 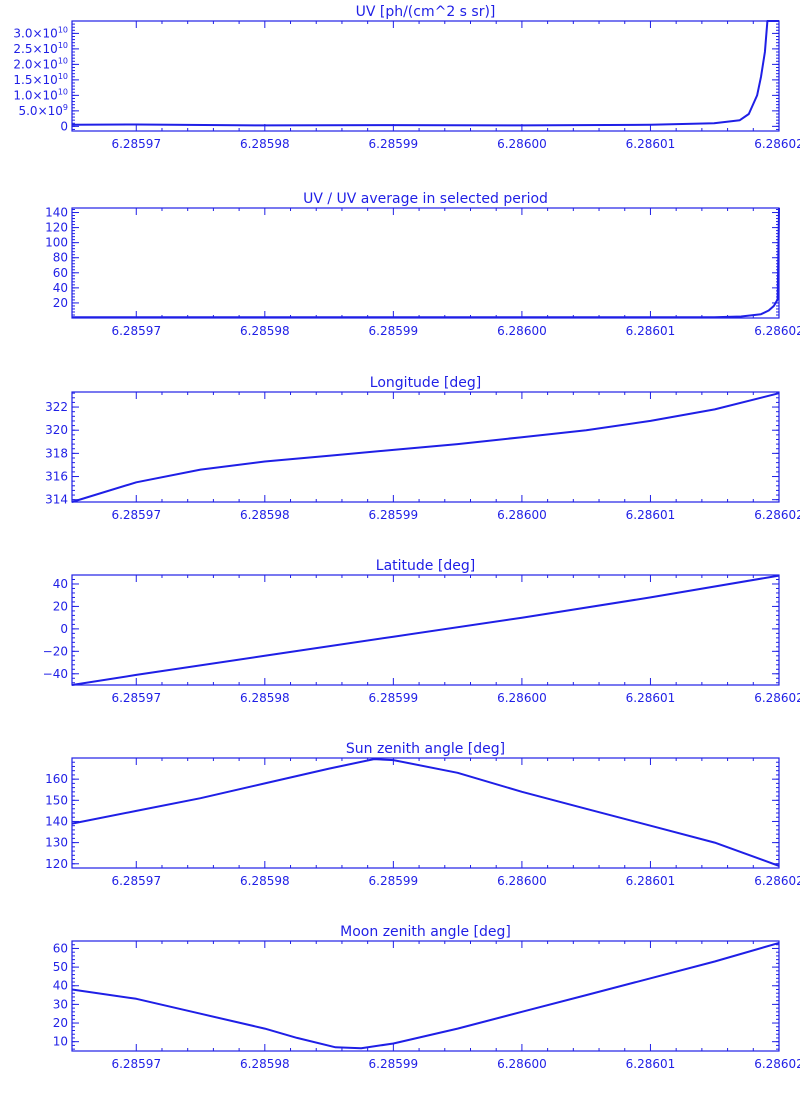 I want to click on chart2-uv-uv-average-in-selected-period-series-line, so click(x=426, y=263).